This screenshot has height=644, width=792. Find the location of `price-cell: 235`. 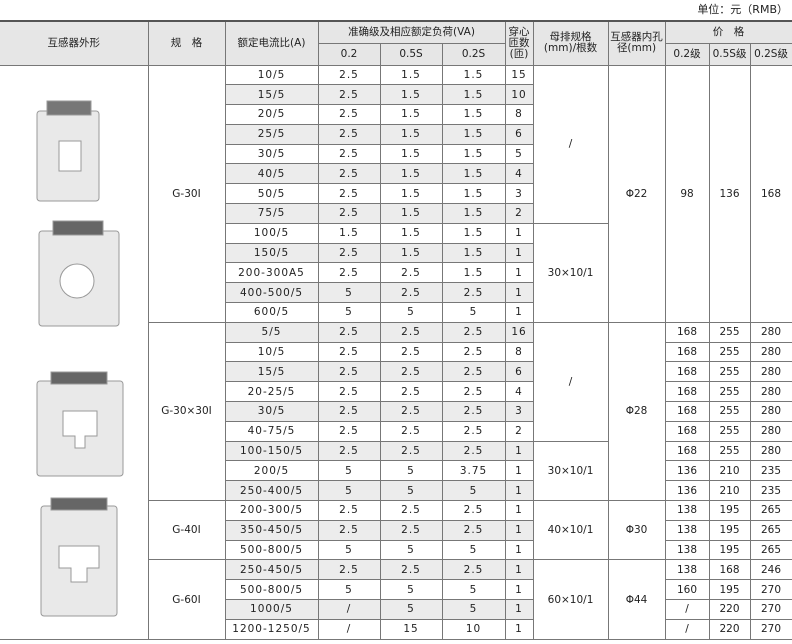

price-cell: 235 is located at coordinates (770, 471).